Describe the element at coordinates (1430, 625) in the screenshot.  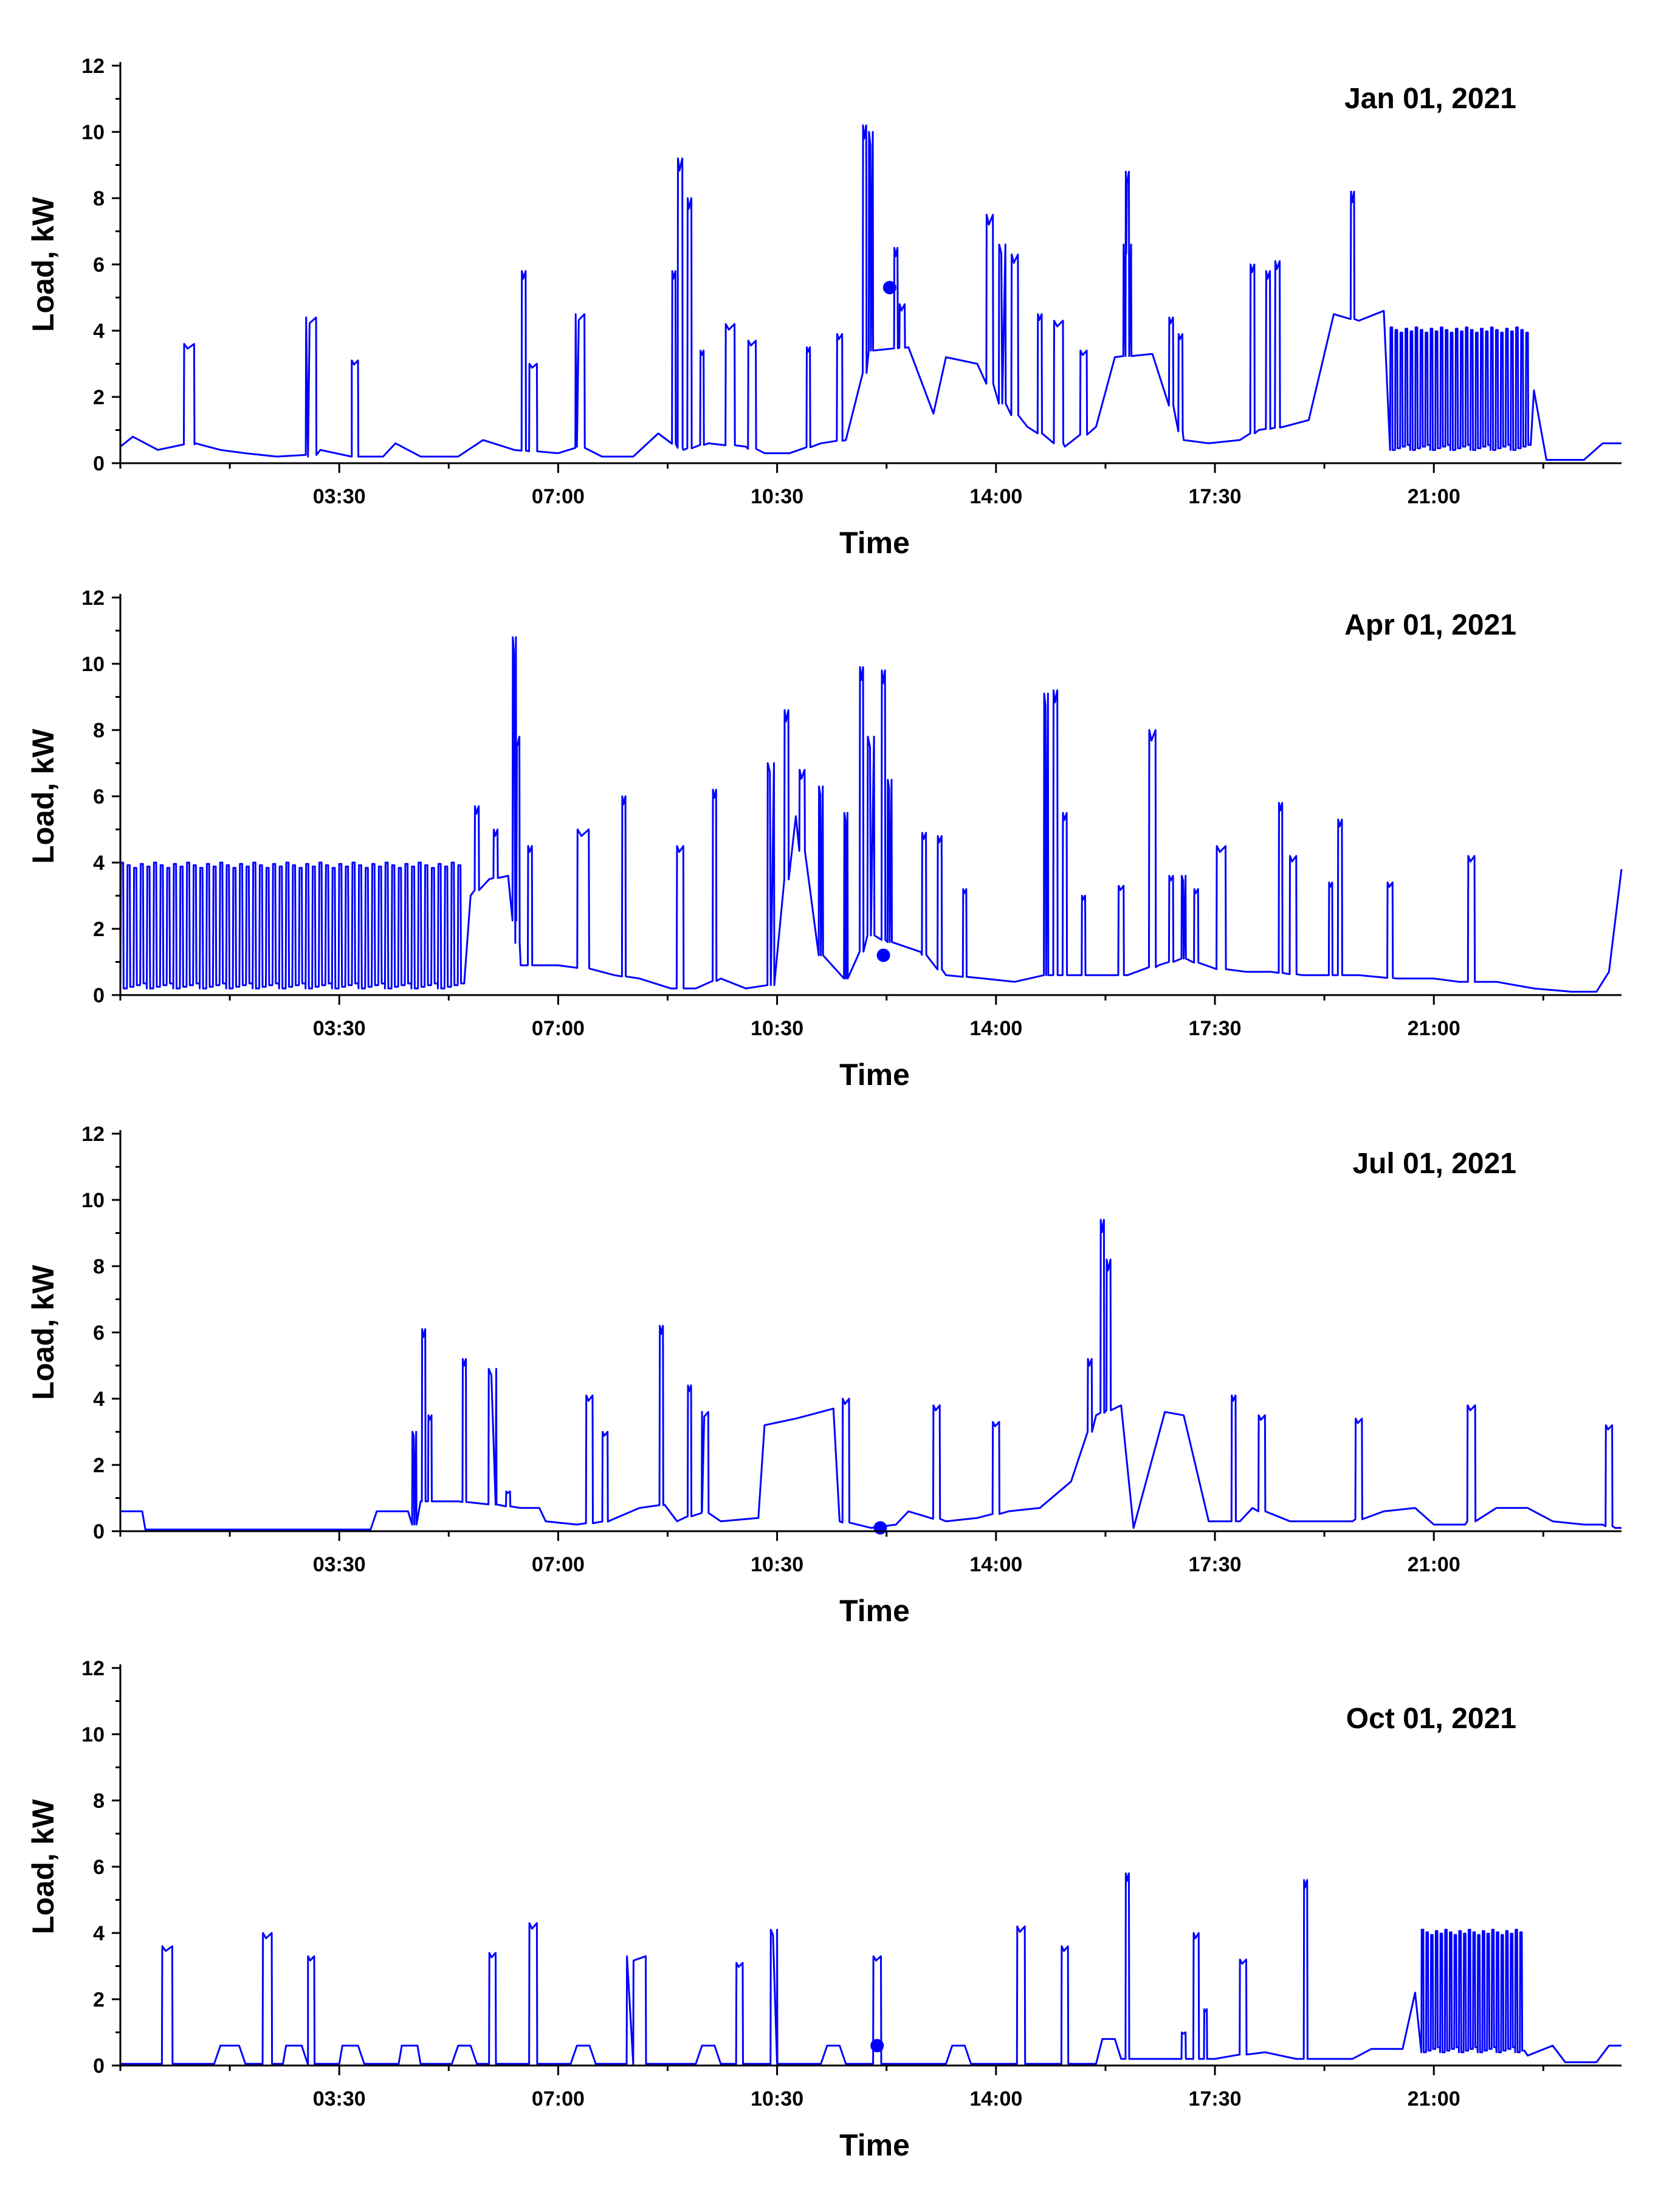
I see `chart-title: Apr 01, 2021` at that location.